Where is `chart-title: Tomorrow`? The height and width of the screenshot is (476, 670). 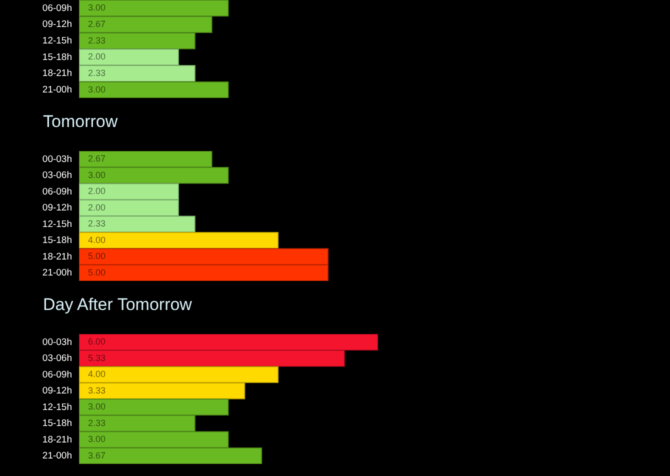
chart-title: Tomorrow is located at coordinates (81, 122).